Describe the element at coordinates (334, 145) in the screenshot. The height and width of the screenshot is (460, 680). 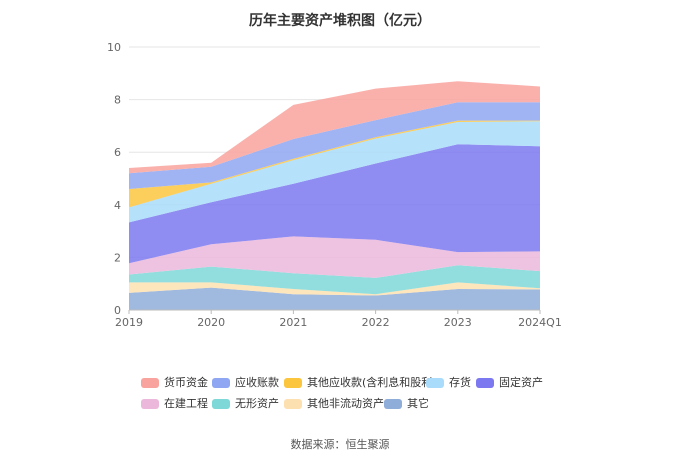
I see `area-应收账款` at that location.